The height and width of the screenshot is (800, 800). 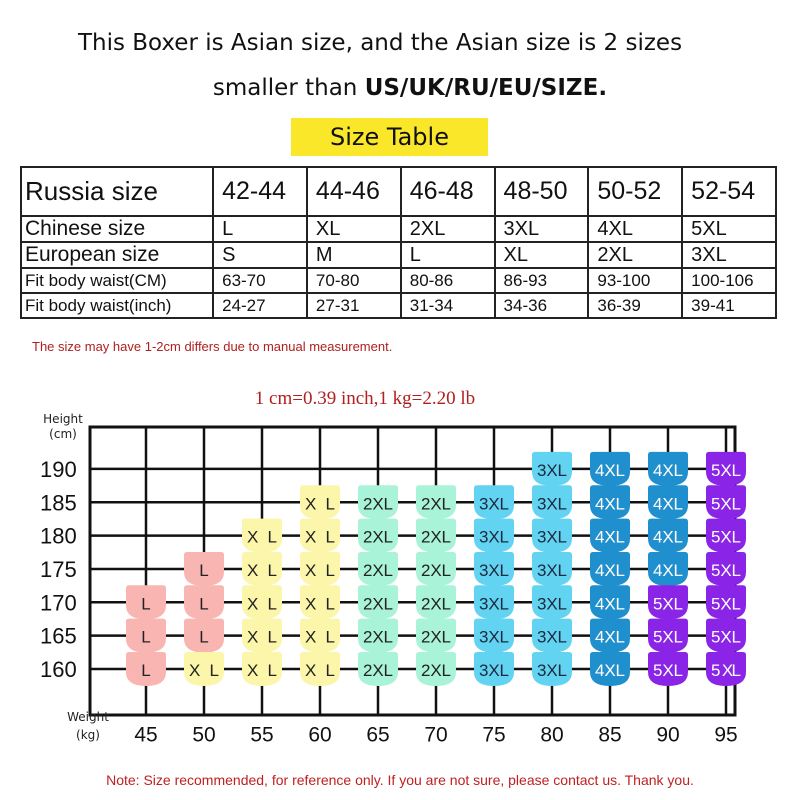 I want to click on weight-tick-label: 45, so click(x=145, y=734).